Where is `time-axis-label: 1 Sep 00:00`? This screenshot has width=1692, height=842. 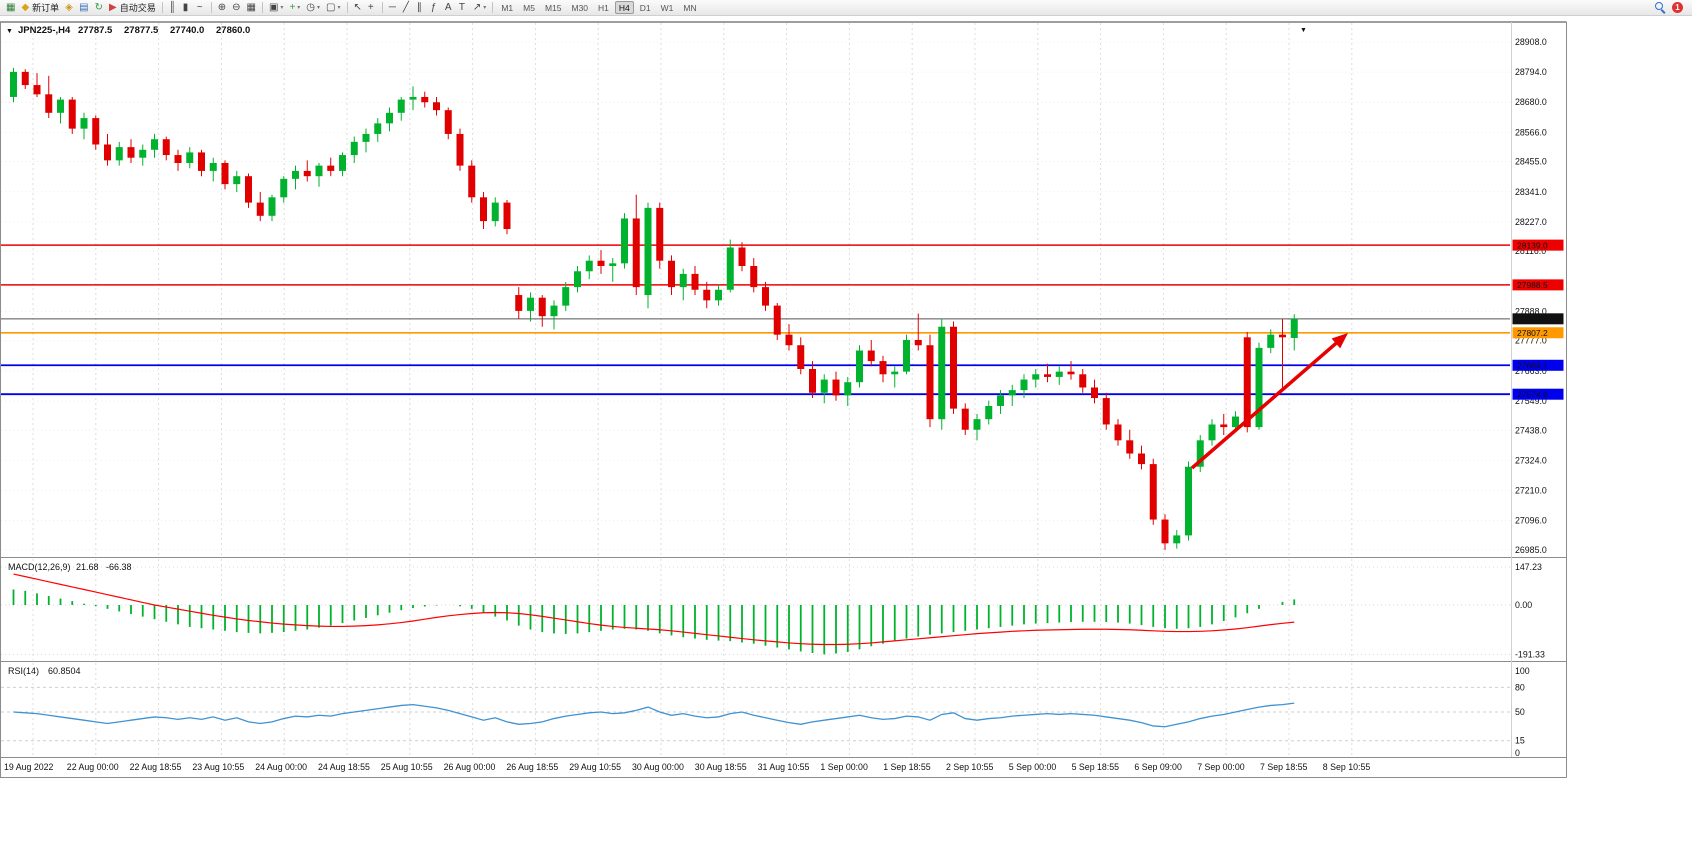
time-axis-label: 1 Sep 00:00 is located at coordinates (844, 767).